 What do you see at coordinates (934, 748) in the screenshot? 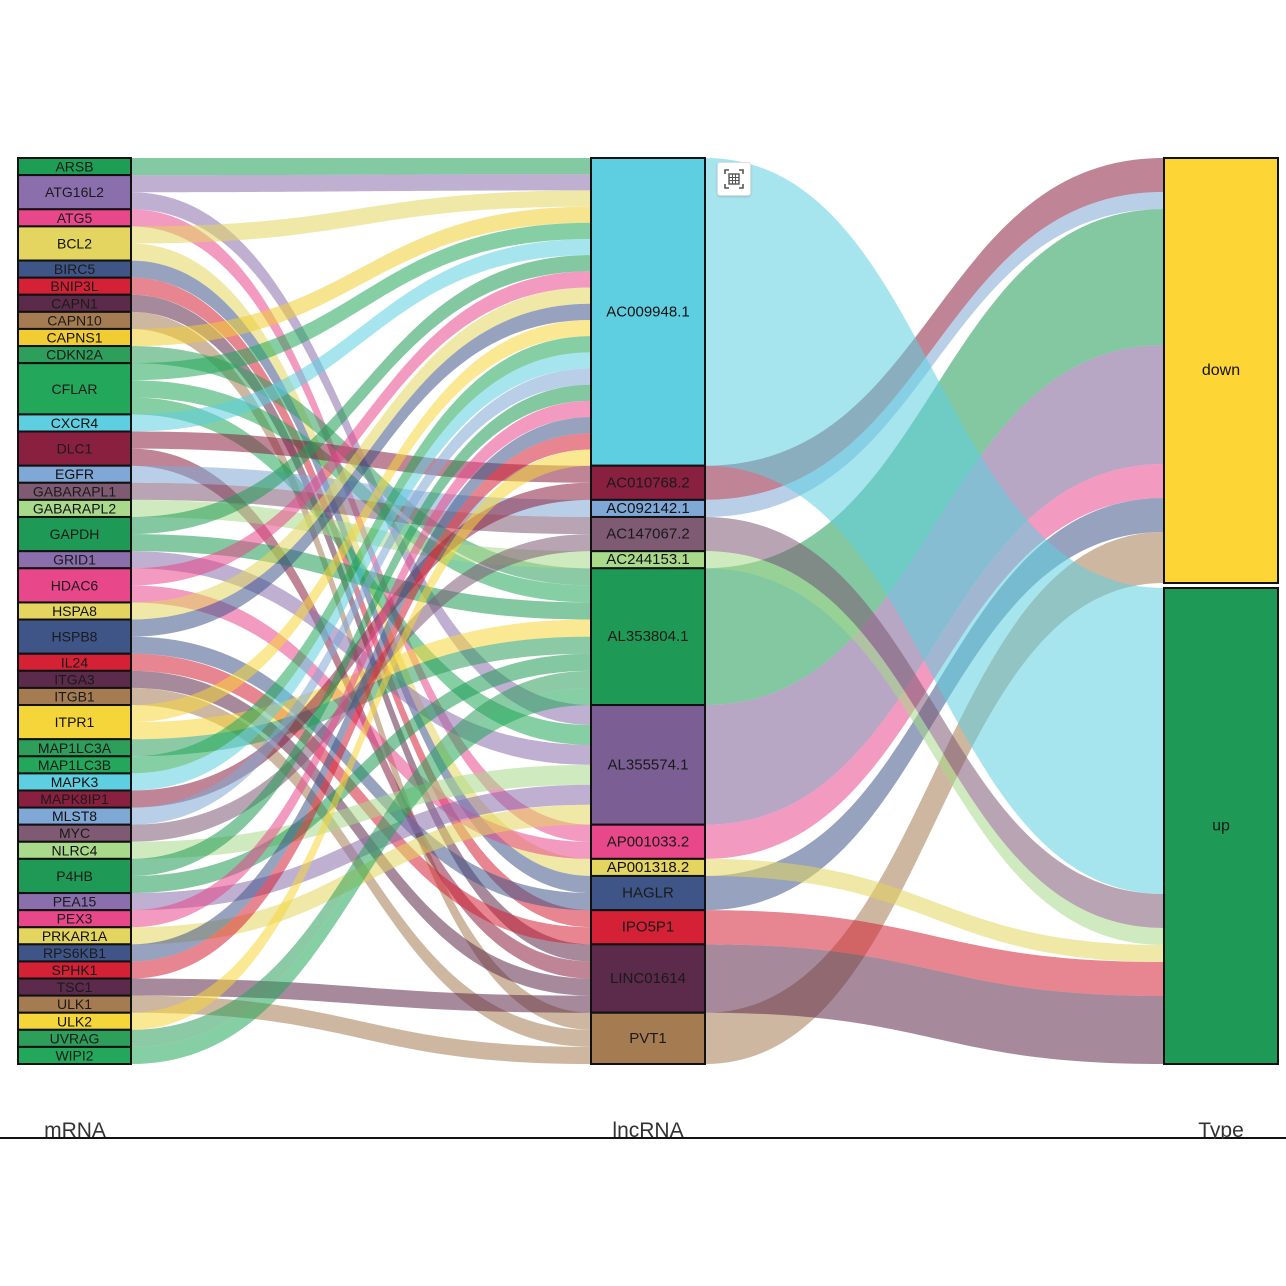
I see `flow-AC244153.1-up` at bounding box center [934, 748].